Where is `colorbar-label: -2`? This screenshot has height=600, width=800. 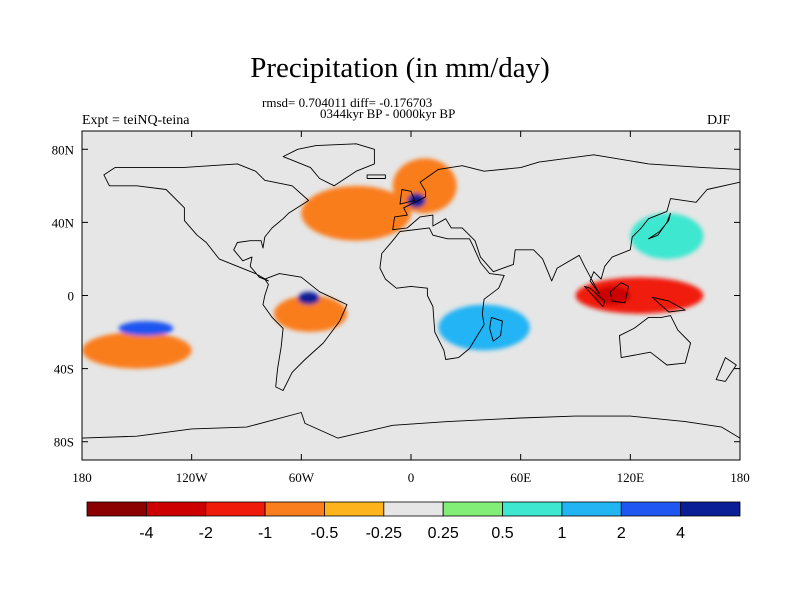
colorbar-label: -2 is located at coordinates (206, 533).